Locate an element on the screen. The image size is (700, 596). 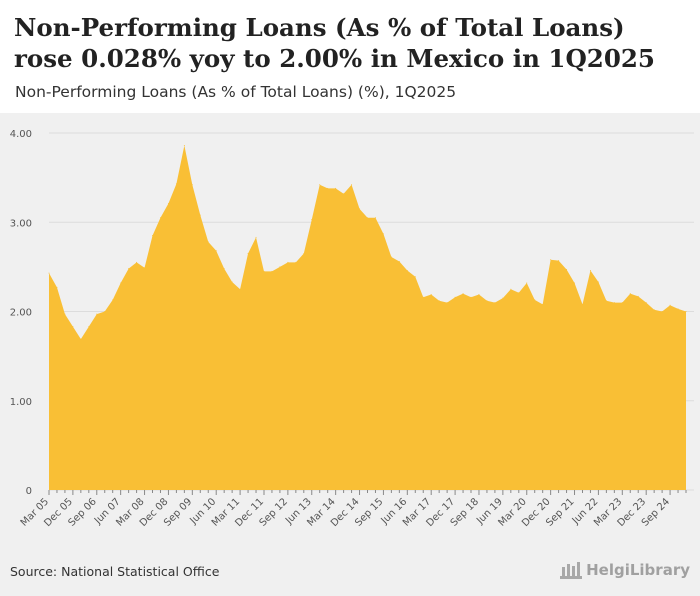
library-icon is located at coordinates (571, 570).